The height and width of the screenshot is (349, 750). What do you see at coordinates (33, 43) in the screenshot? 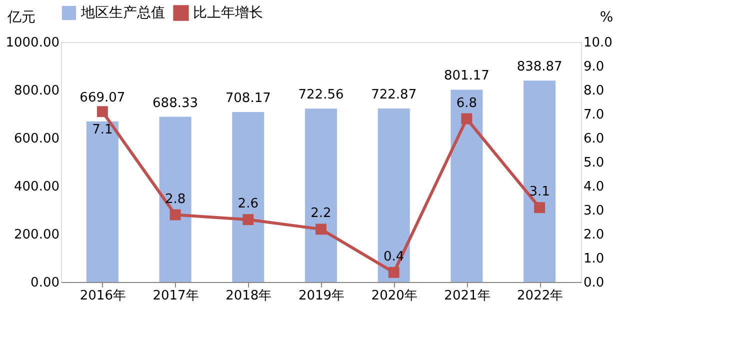
I see `y-tick-label: 1000.00` at bounding box center [33, 43].